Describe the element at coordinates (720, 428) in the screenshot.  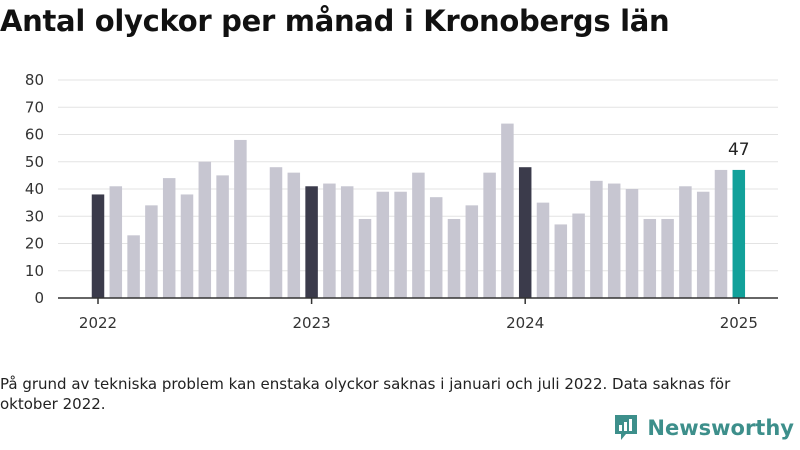
I see `brand-name: Newsworthy` at that location.